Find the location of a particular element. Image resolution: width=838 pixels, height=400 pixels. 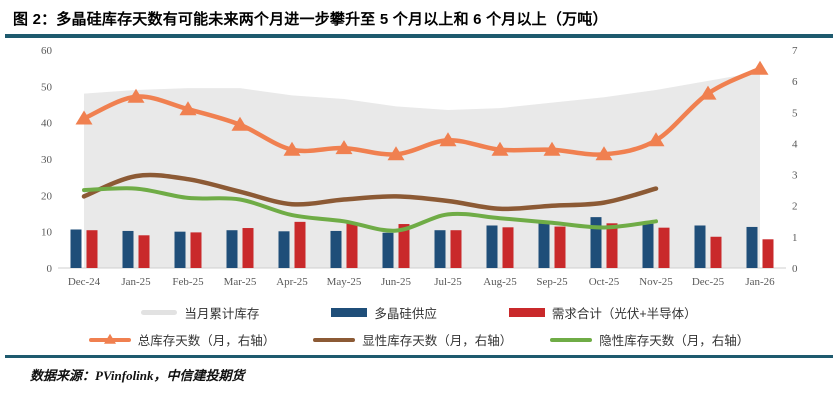

data-source-note: 数据来源：PVinfolink，中信建投期货 is located at coordinates (137, 375).